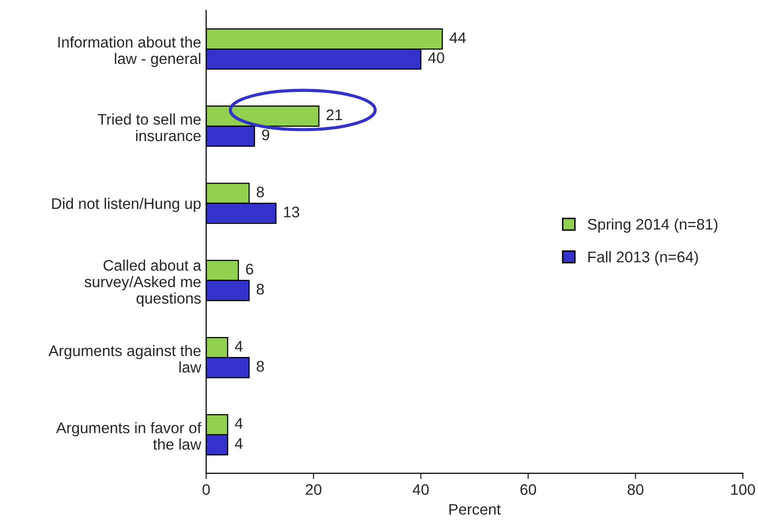  What do you see at coordinates (266, 134) in the screenshot?
I see `data-label: 9` at bounding box center [266, 134].